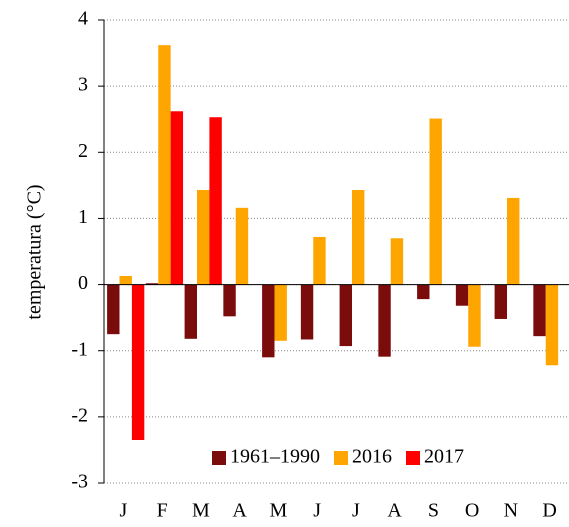 This screenshot has width=569, height=527. I want to click on legend-label: 2016, so click(372, 457).